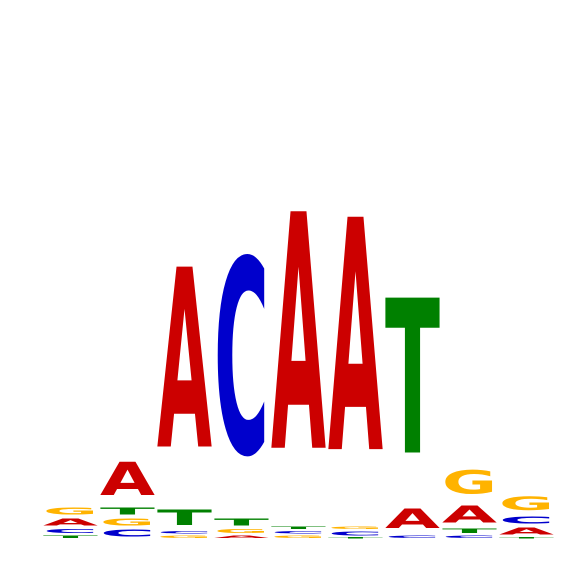  What do you see at coordinates (526, 531) in the screenshot?
I see `letter-a-pos-9: A` at bounding box center [526, 531].